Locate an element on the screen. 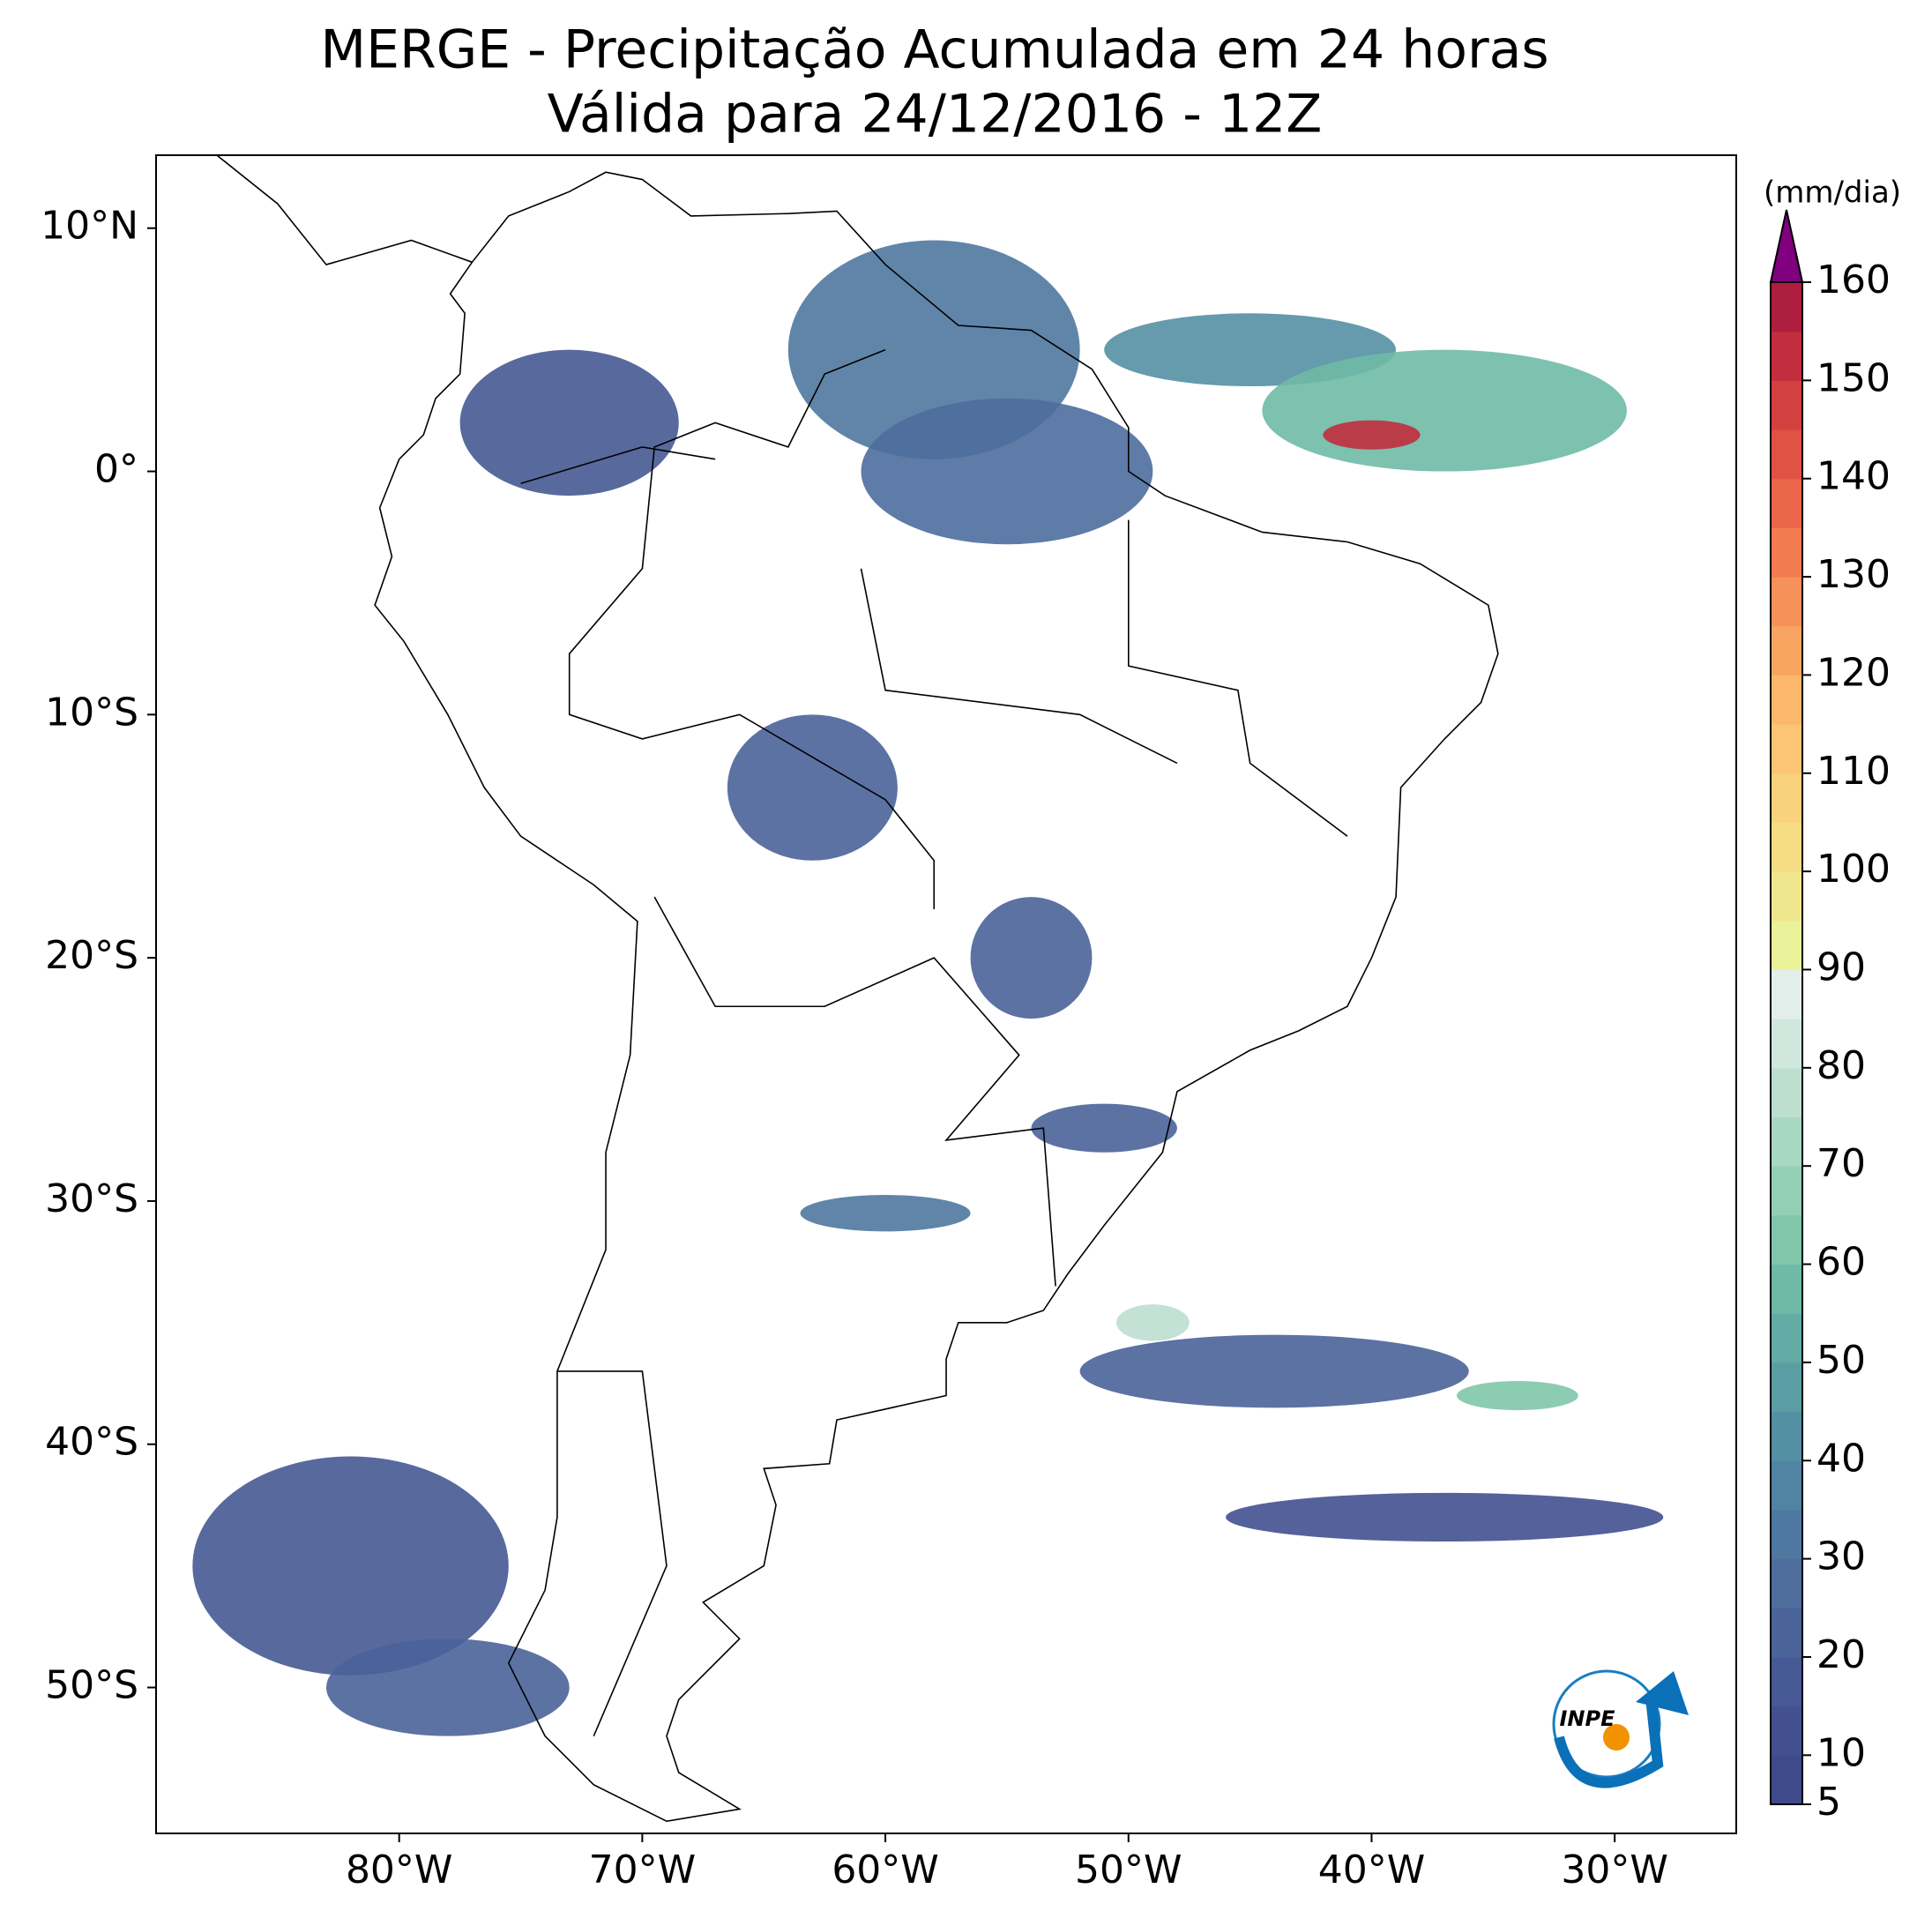 This screenshot has height=1911, width=1932. colorbar-tick-label: 110 is located at coordinates (1853, 772).